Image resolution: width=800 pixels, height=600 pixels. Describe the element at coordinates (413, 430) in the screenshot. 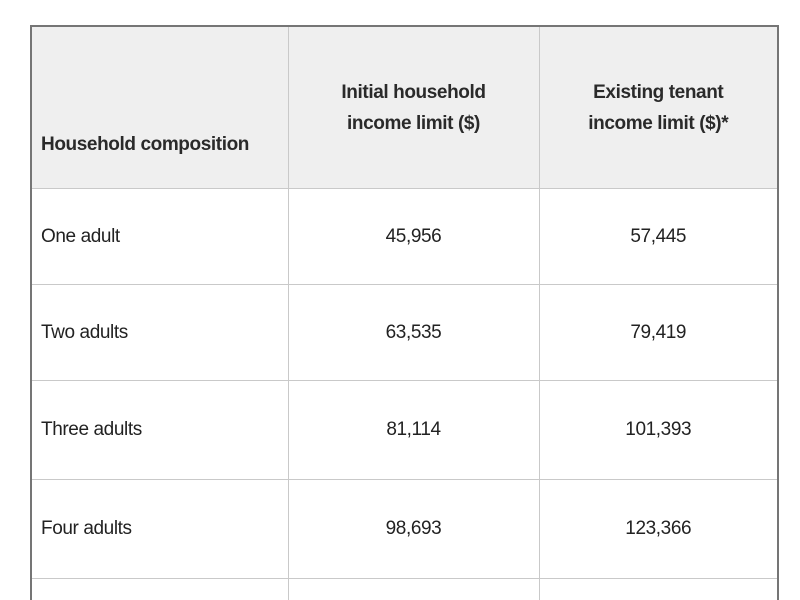

I see `initial-income-value: 81,114` at that location.